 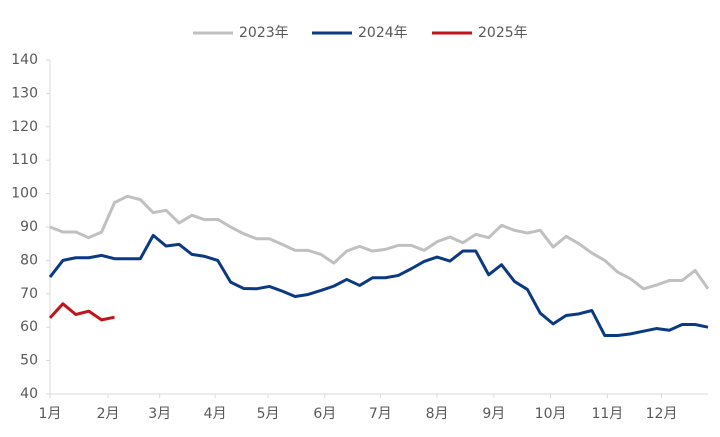 What do you see at coordinates (215, 414) in the screenshot?
I see `x-tick-label: 4月` at bounding box center [215, 414].